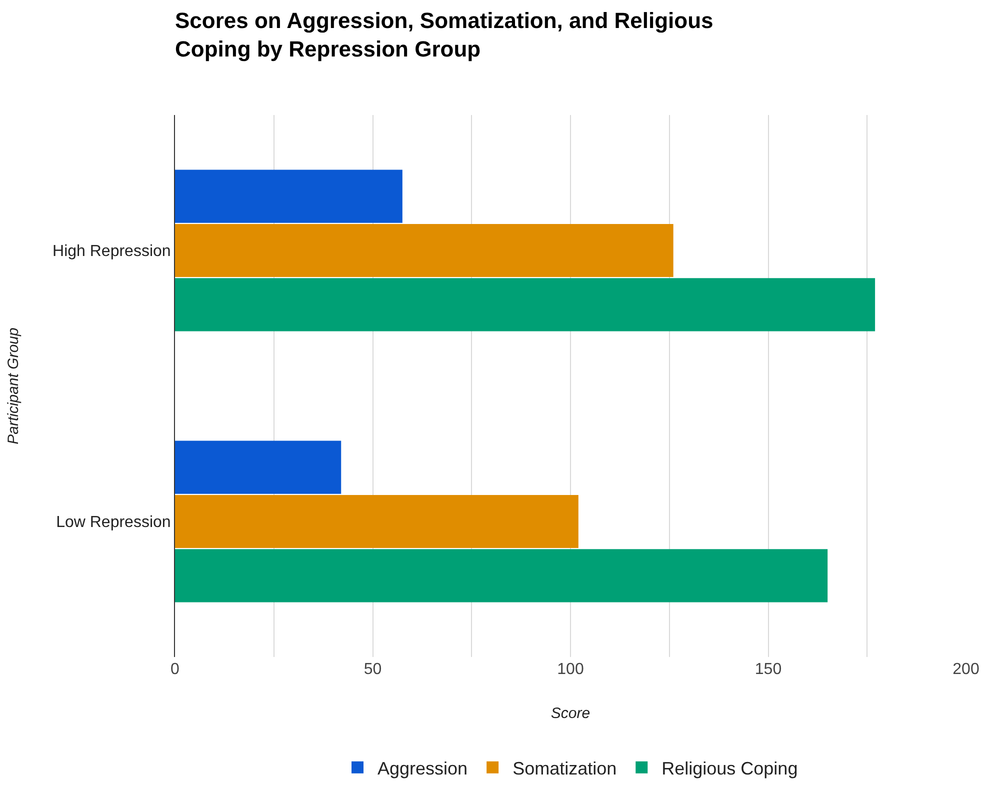  Describe the element at coordinates (444, 35) in the screenshot. I see `chart-title: Scores on Aggression, Somatization, and Religious Coping by Repression Group` at that location.